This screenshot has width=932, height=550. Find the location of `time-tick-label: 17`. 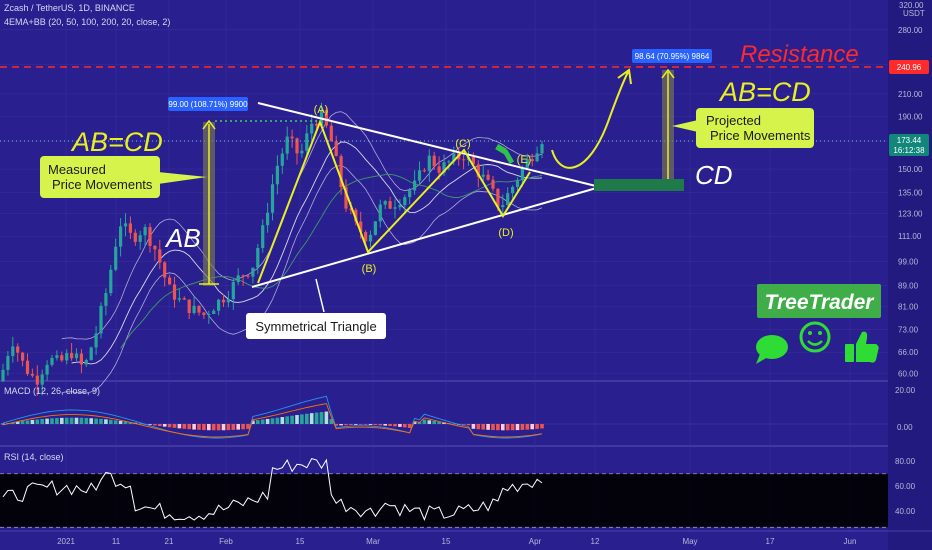

time-tick-label: 17 is located at coordinates (770, 541).